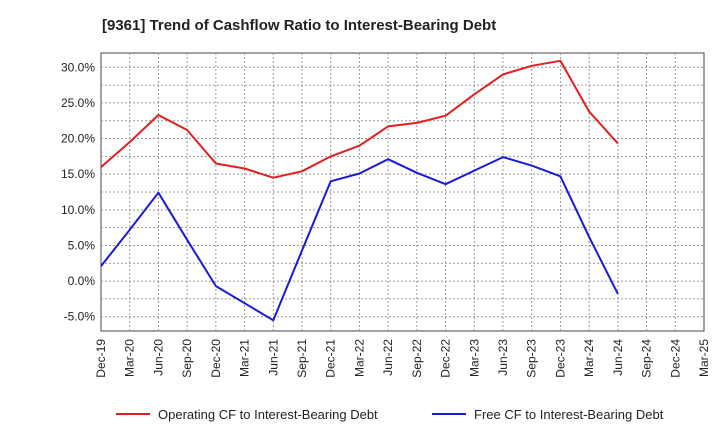 The width and height of the screenshot is (720, 440). Describe the element at coordinates (417, 358) in the screenshot. I see `x-tick-label: Sep-22` at that location.